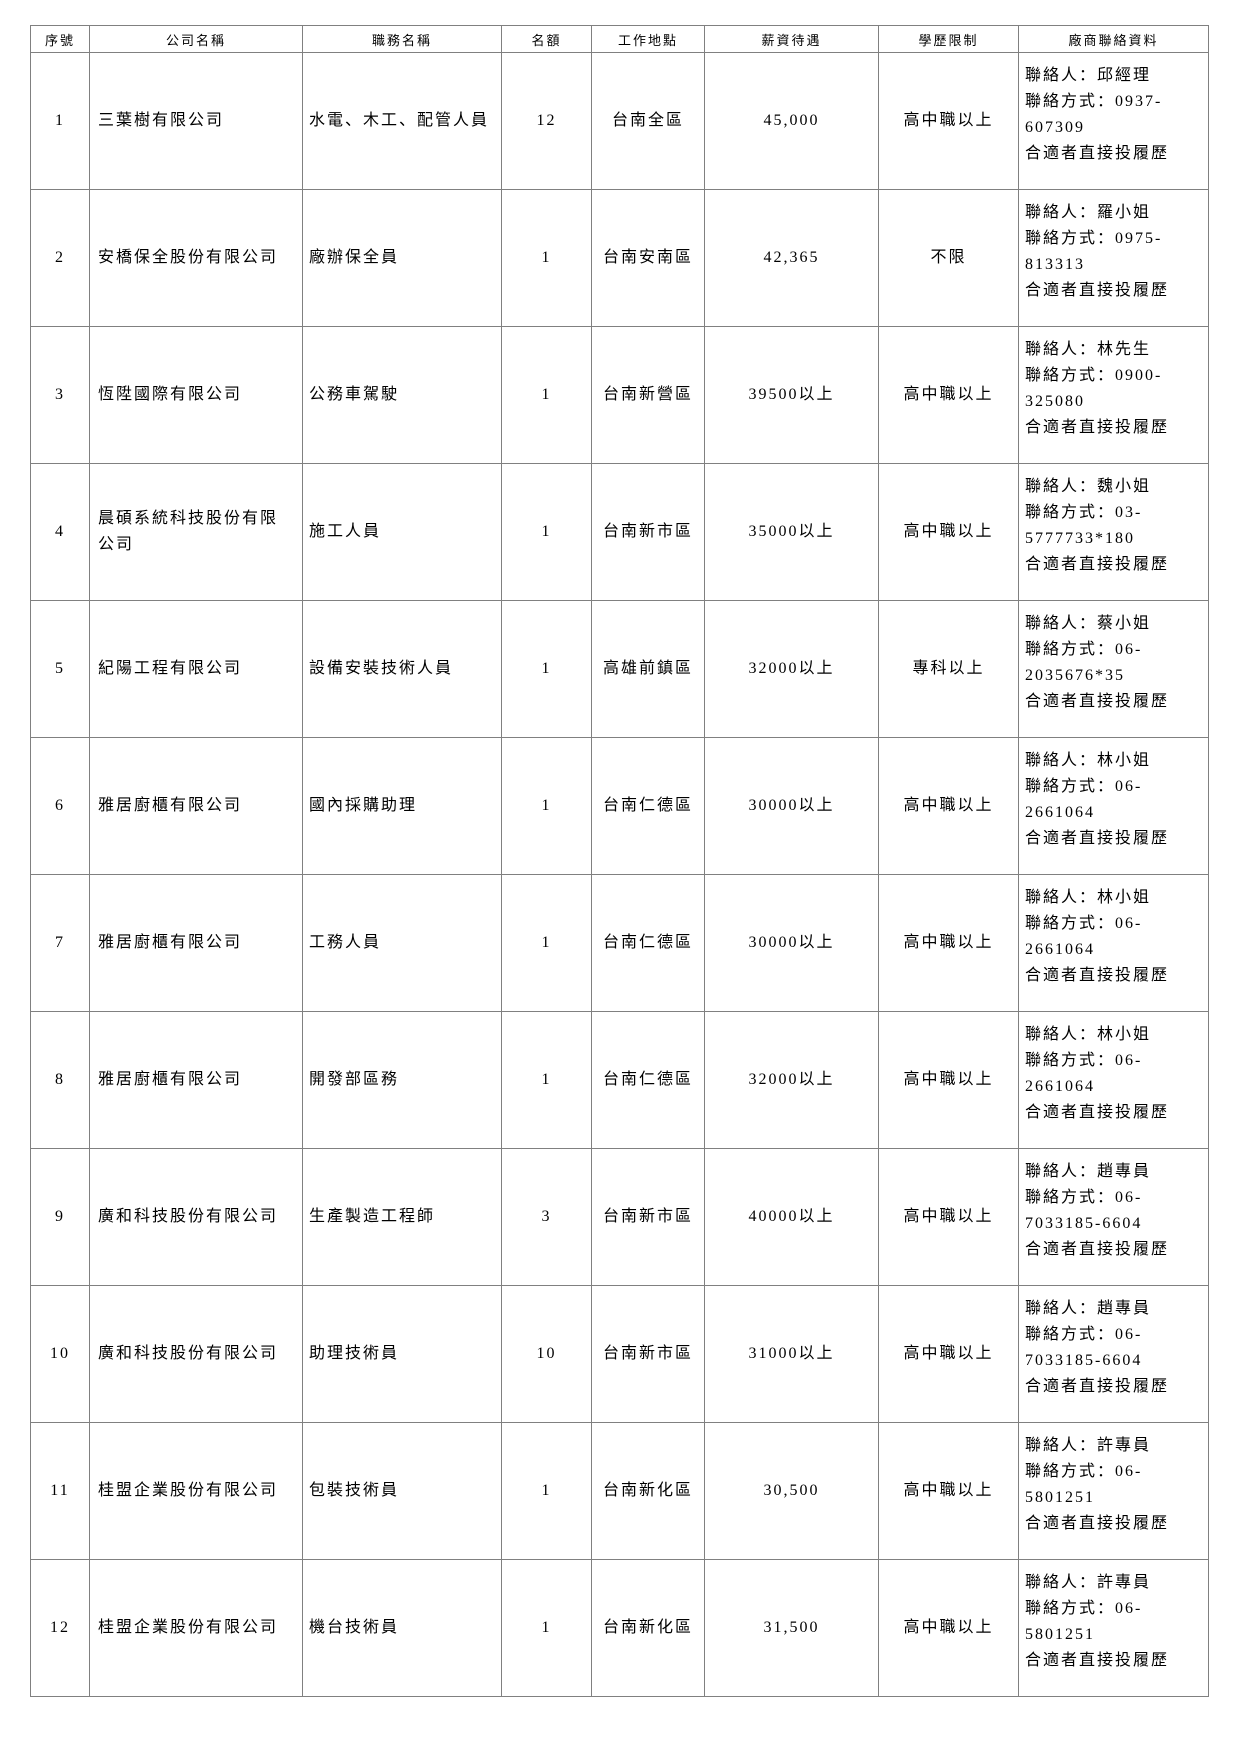  What do you see at coordinates (196, 258) in the screenshot?
I see `cell-company-name: 安橋保全股份有限公司` at bounding box center [196, 258].